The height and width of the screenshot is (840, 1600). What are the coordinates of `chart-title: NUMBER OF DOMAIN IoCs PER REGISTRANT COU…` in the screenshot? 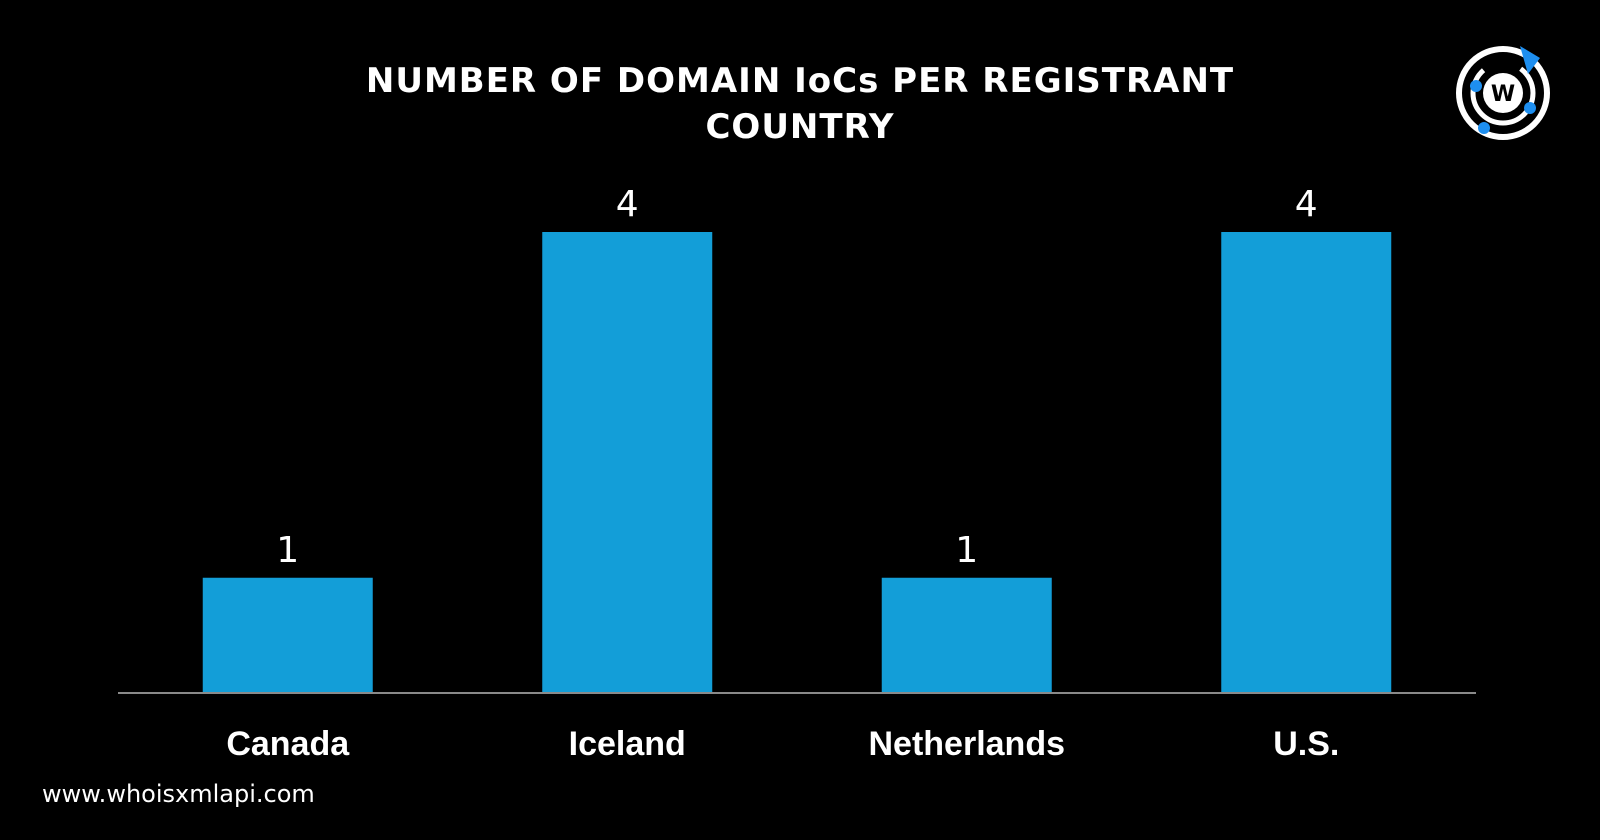 It's located at (800, 104).